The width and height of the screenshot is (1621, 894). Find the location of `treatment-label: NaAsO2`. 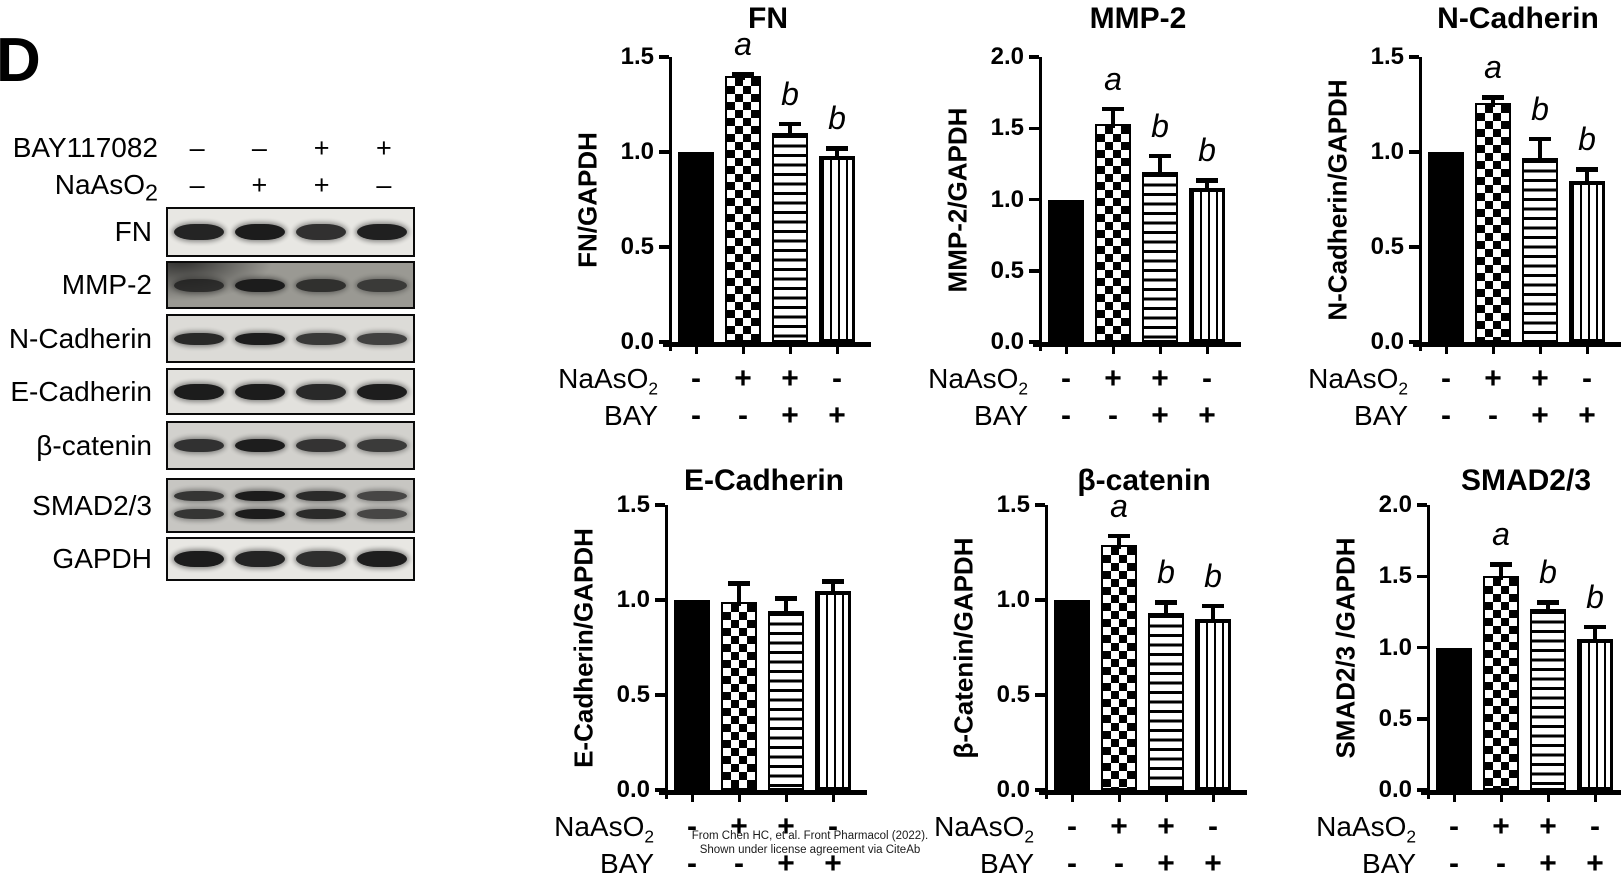

treatment-label: NaAsO2 is located at coordinates (106, 187).